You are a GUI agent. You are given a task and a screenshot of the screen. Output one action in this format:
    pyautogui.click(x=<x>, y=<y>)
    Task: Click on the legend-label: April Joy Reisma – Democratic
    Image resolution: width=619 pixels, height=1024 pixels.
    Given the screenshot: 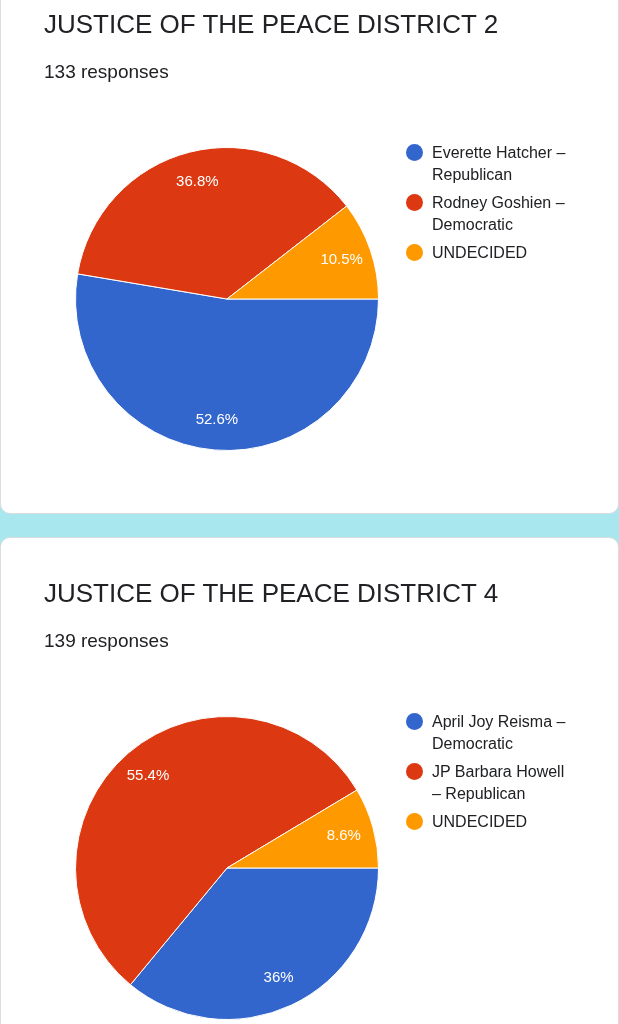 What is the action you would take?
    pyautogui.click(x=499, y=733)
    